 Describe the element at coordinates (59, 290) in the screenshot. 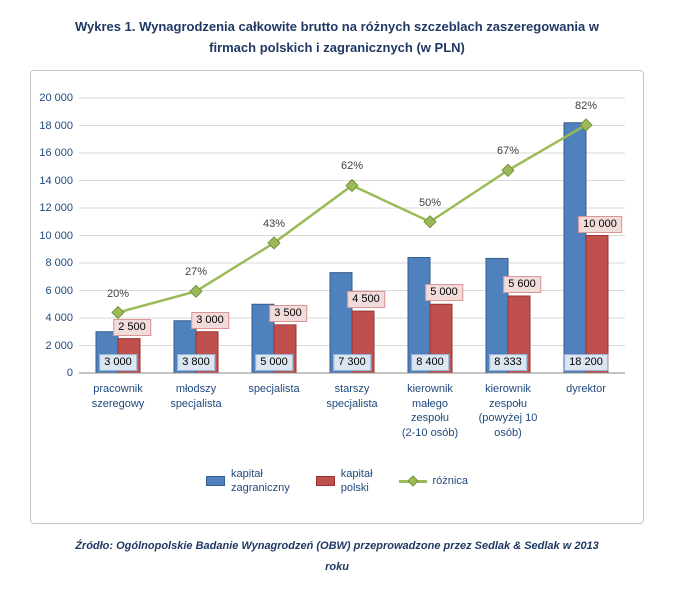

I see `y-axis-tick-label: 6 000` at that location.